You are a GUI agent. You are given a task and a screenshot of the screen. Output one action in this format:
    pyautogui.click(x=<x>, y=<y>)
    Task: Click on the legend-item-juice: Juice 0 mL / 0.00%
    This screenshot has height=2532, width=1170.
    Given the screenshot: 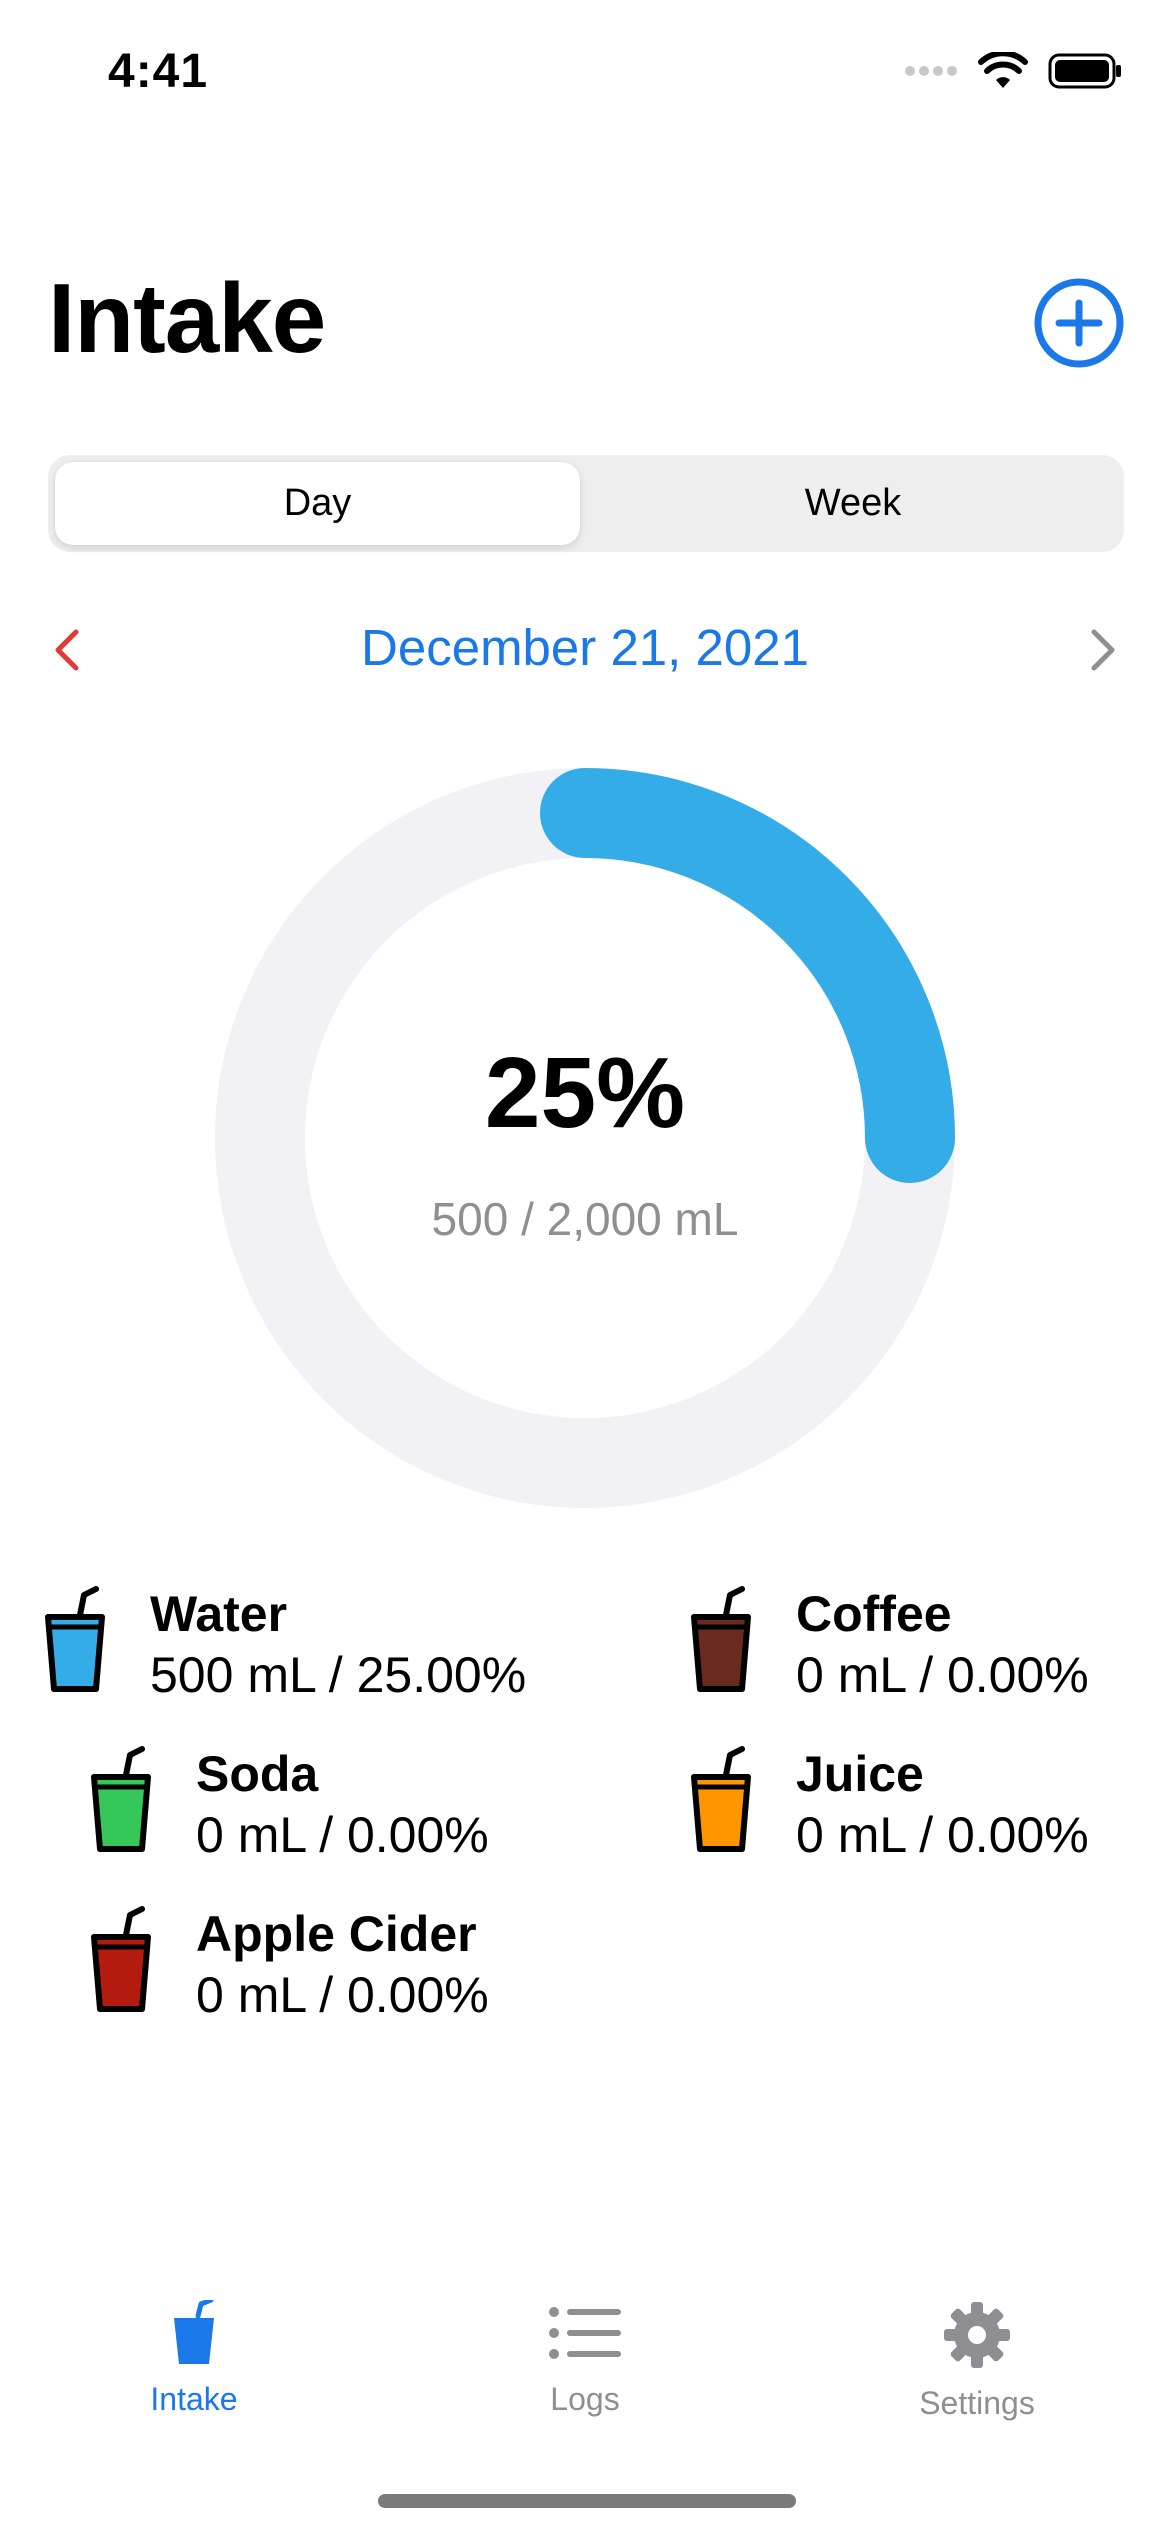 What is the action you would take?
    pyautogui.click(x=889, y=1806)
    